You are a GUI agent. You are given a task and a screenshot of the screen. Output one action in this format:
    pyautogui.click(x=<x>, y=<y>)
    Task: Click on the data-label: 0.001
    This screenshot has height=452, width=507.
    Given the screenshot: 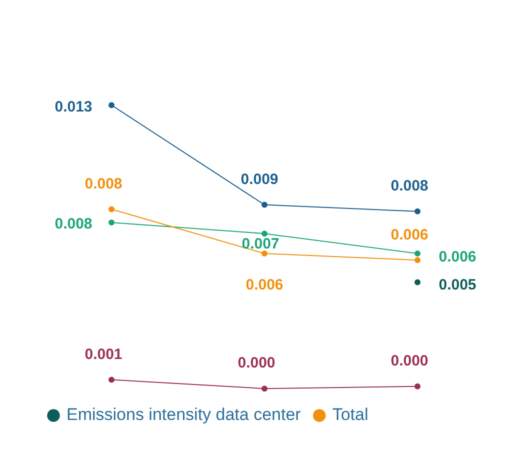 What is the action you would take?
    pyautogui.click(x=103, y=354)
    